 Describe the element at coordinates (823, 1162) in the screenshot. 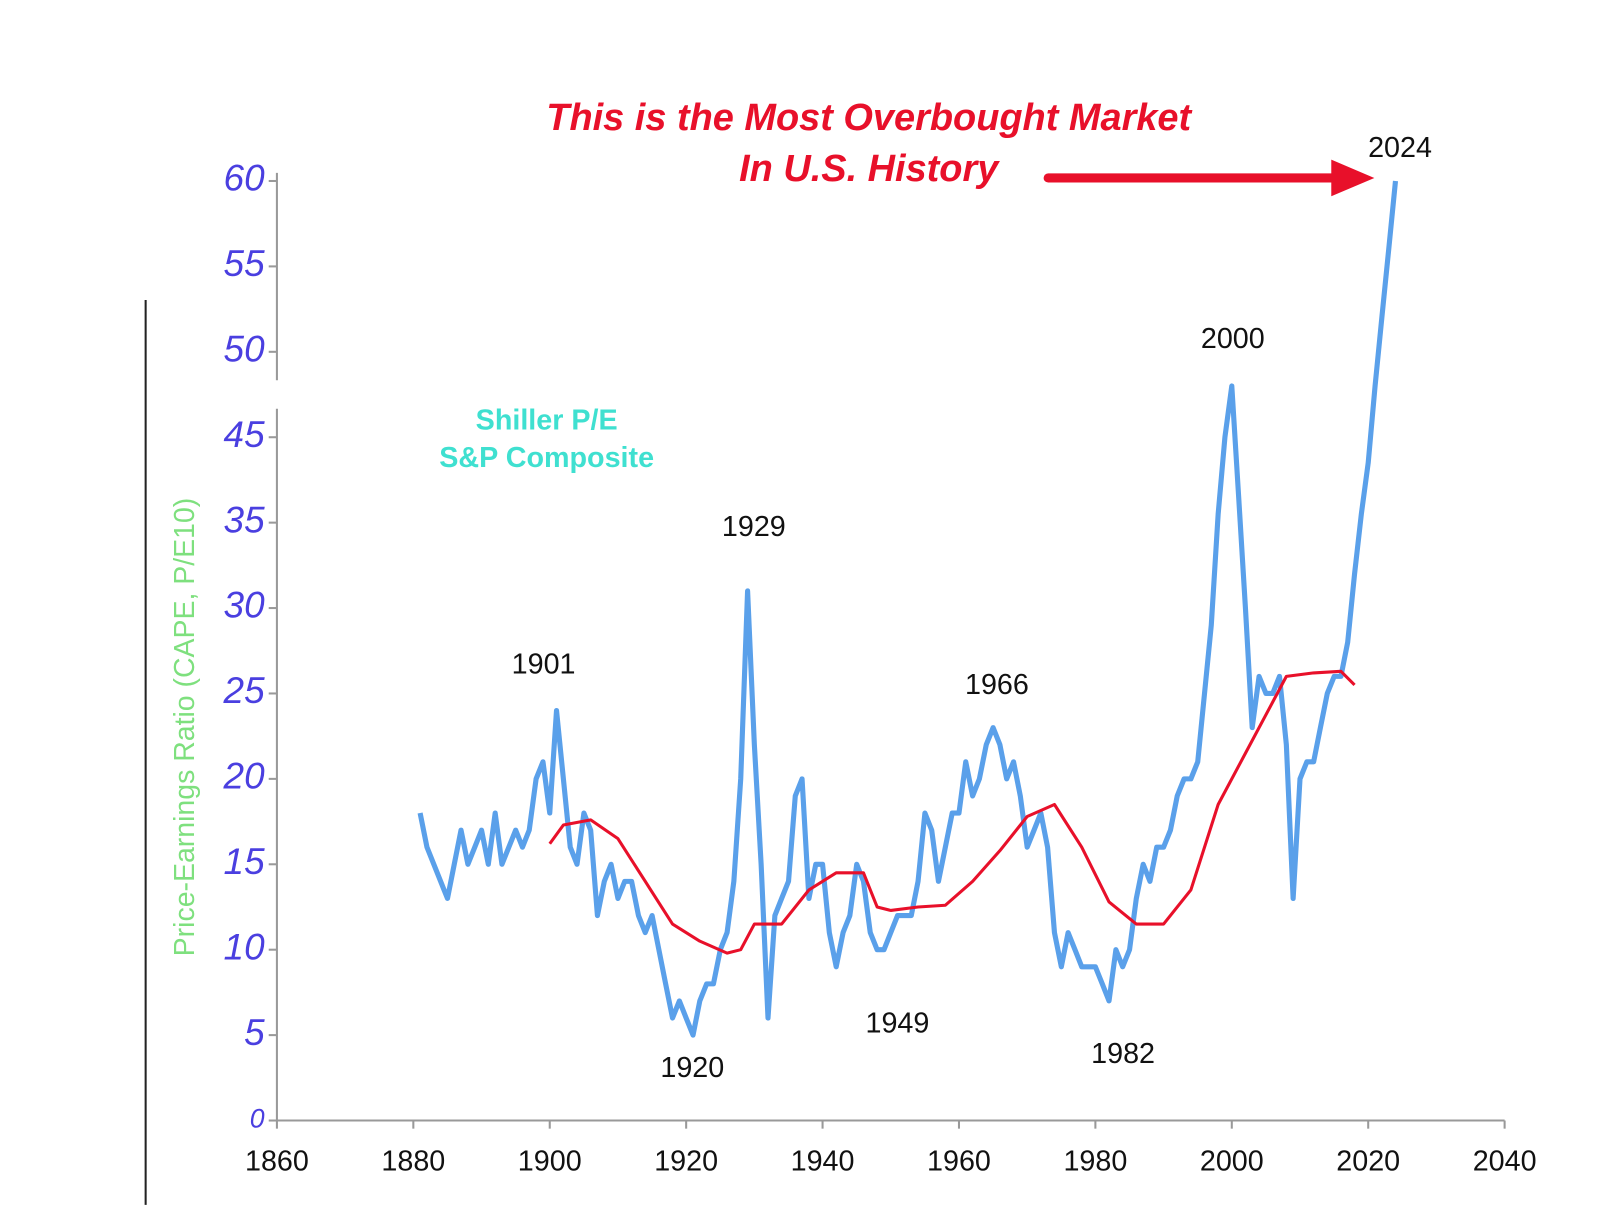

I see `x-tick-label: 1940` at that location.